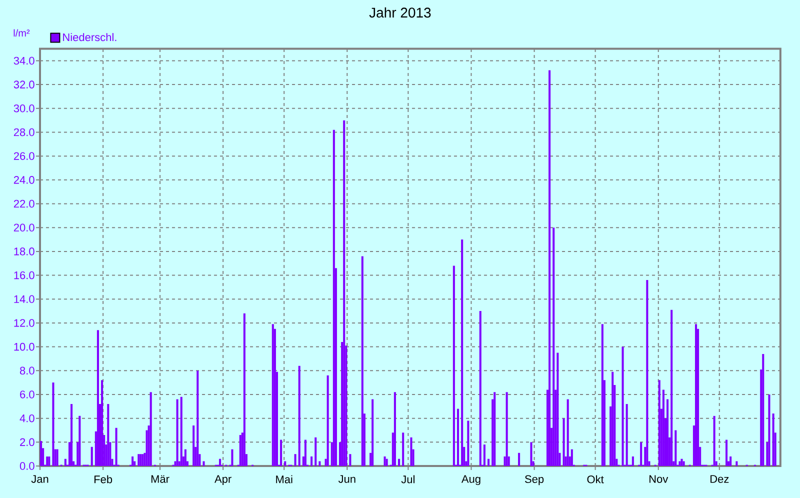 The width and height of the screenshot is (800, 498). Describe the element at coordinates (24, 299) in the screenshot. I see `y-tick-label: 14.0` at that location.